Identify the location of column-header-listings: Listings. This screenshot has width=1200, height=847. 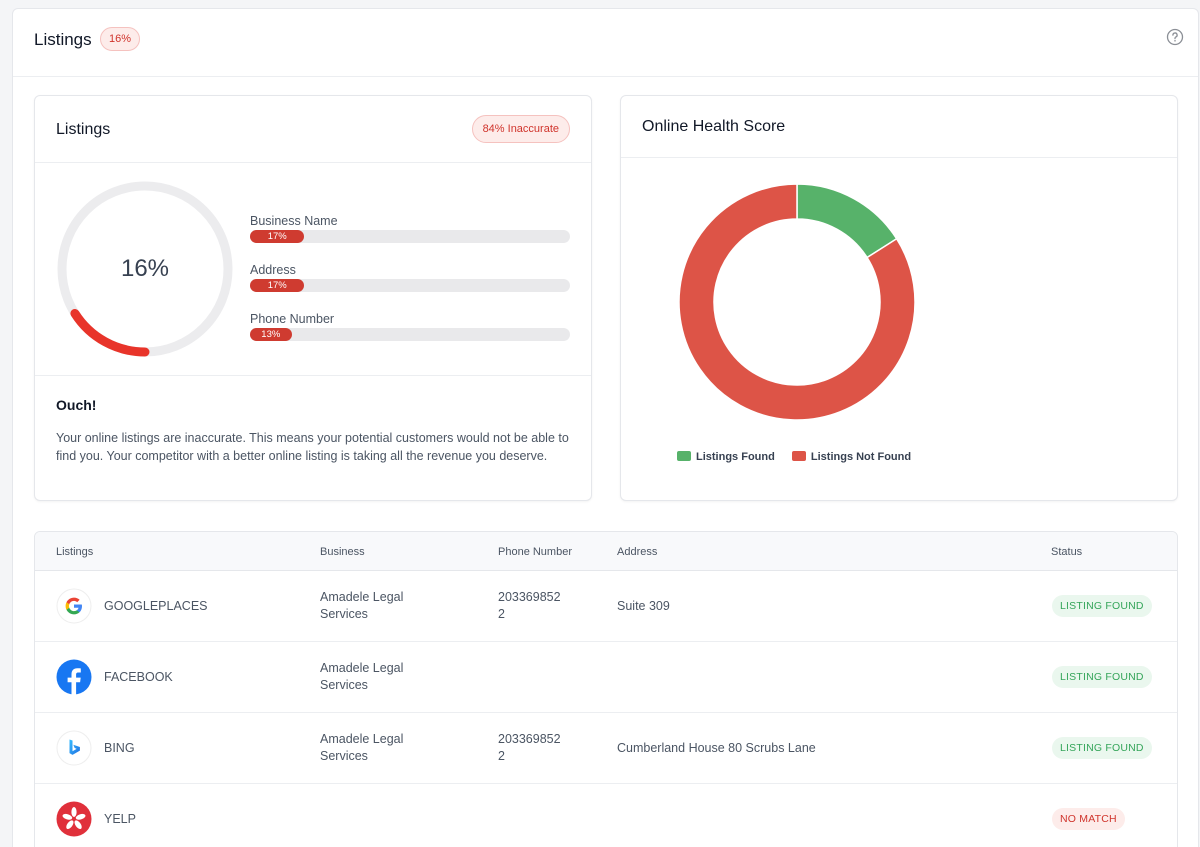
(75, 552).